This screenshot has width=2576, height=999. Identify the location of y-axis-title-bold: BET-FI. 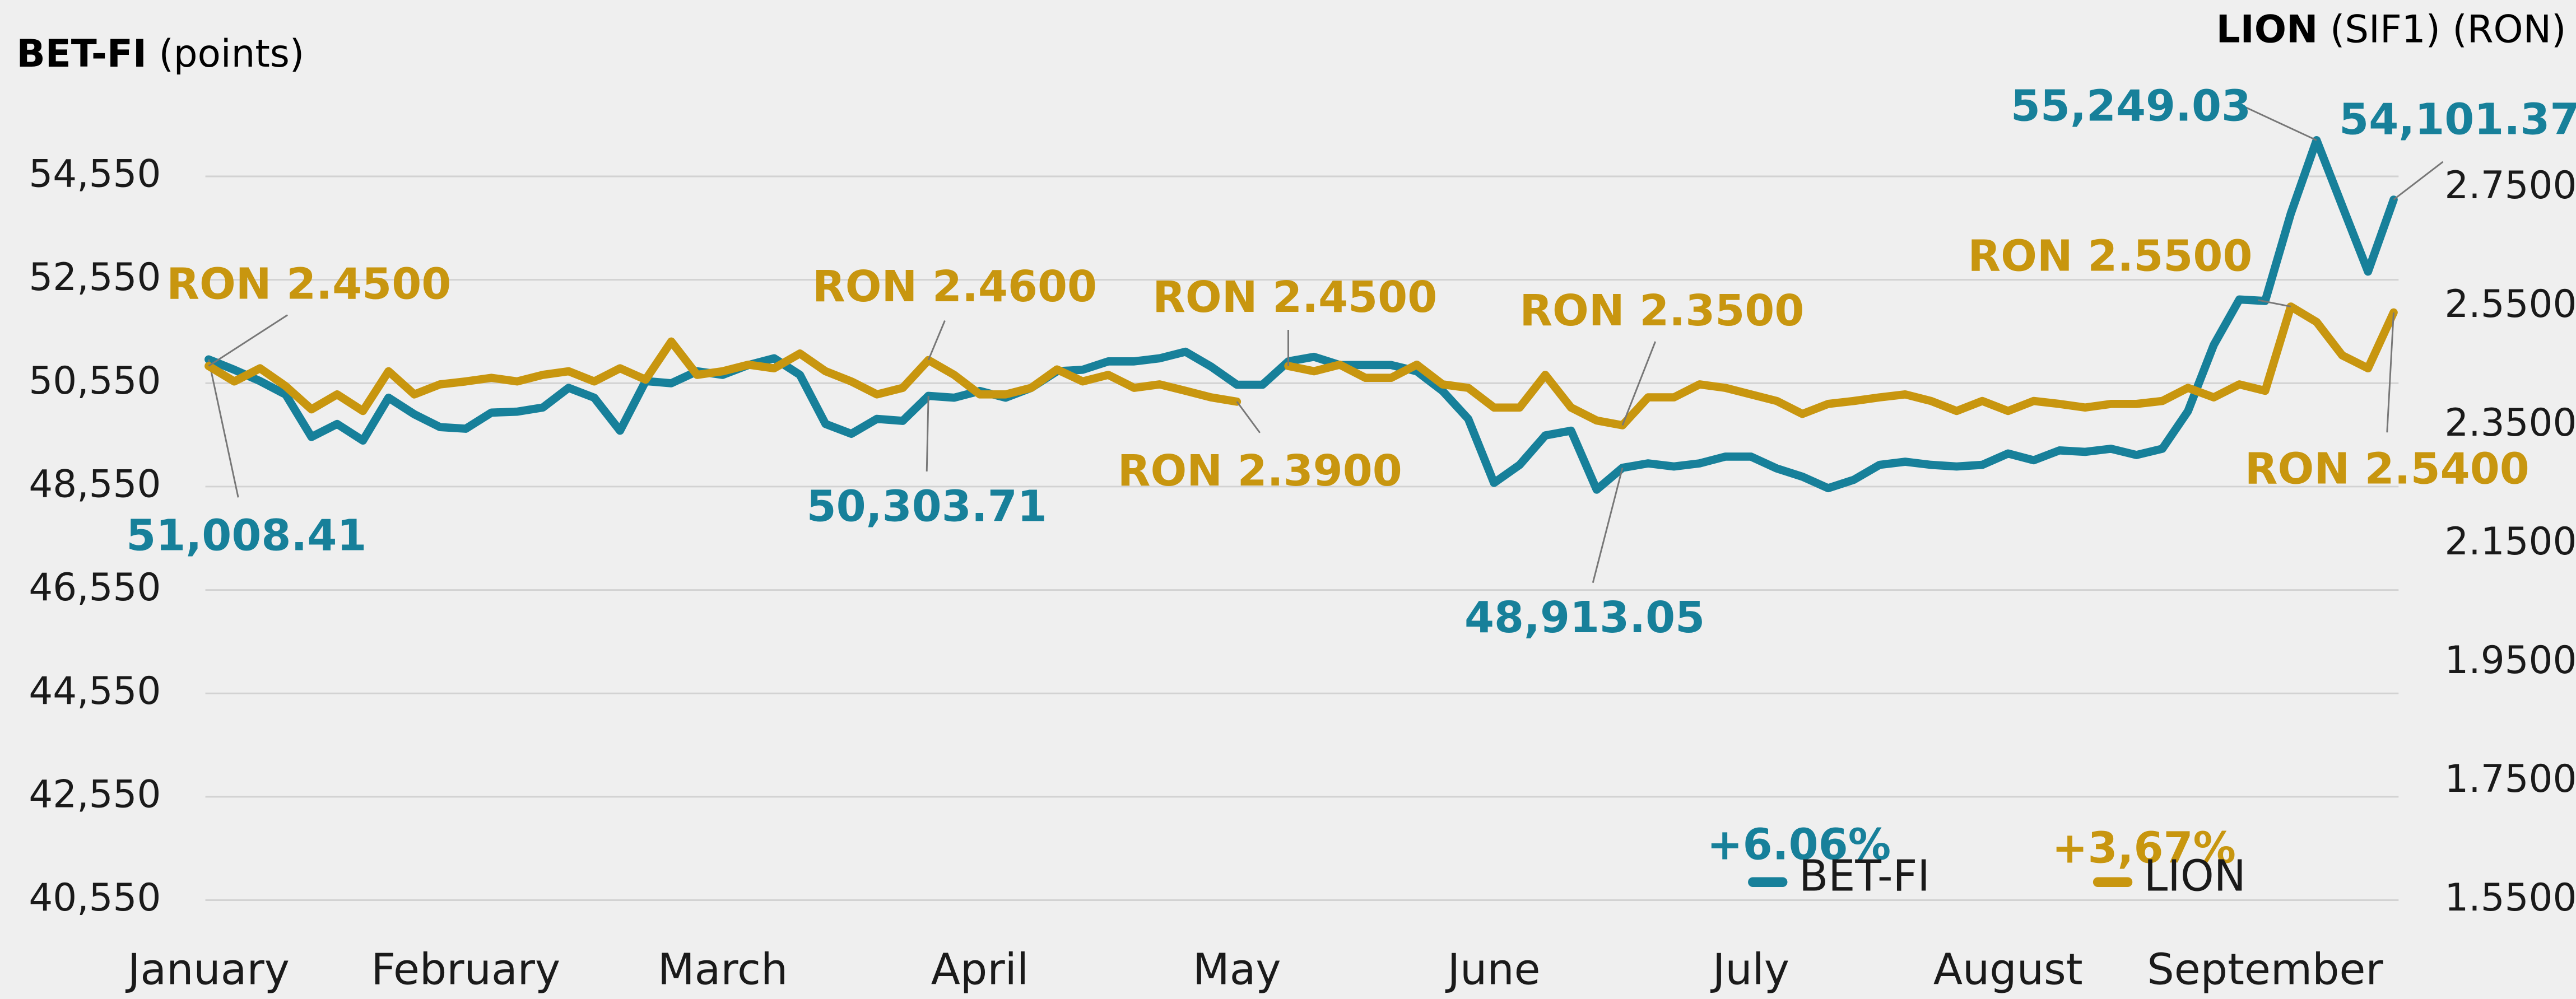
(81, 53).